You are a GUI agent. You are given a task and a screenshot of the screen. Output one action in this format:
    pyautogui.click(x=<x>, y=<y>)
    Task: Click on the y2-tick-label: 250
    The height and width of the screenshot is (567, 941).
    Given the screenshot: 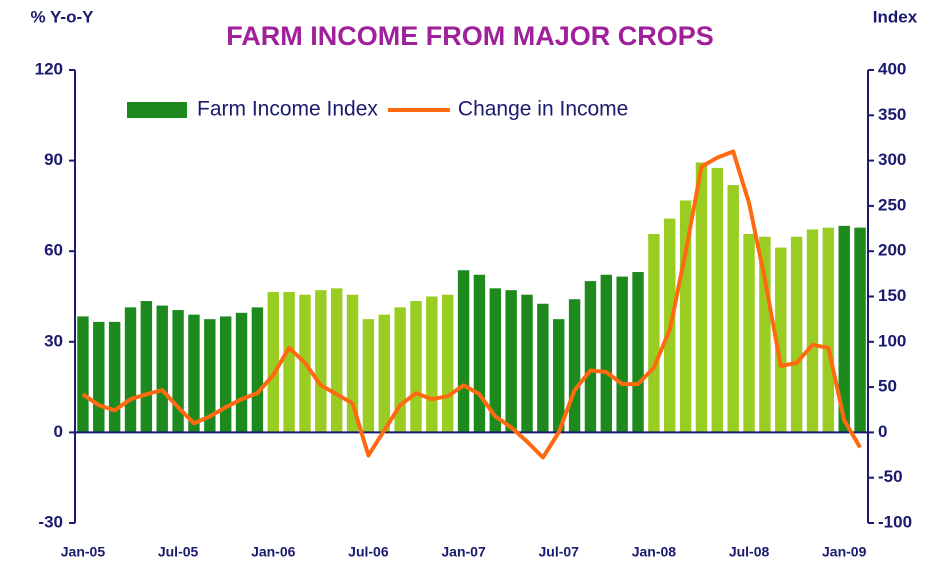 What is the action you would take?
    pyautogui.click(x=892, y=204)
    